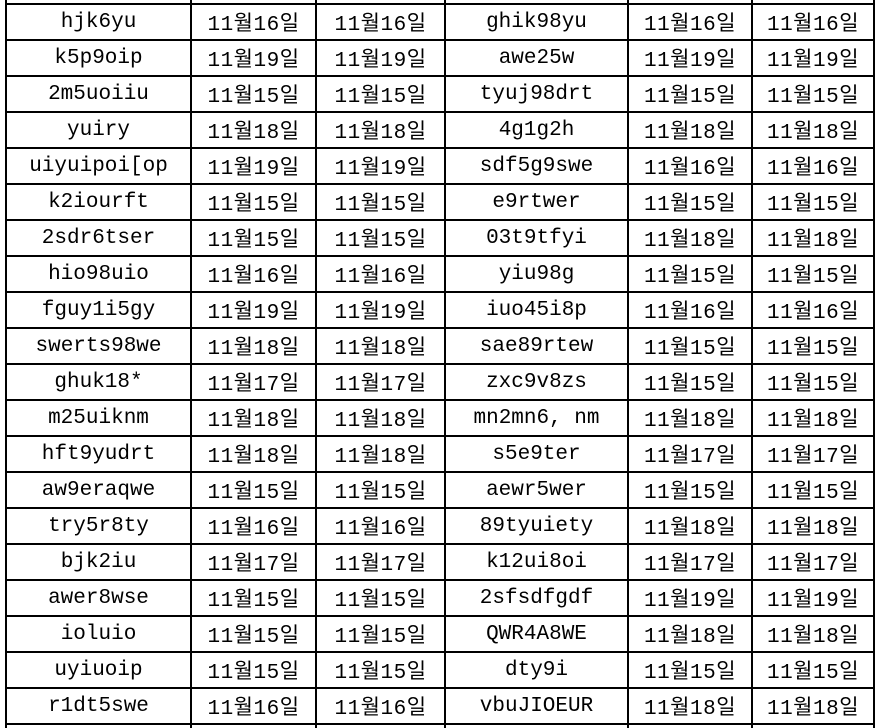 The image size is (886, 728). I want to click on table-cell-id: try5r8ty, so click(99, 527).